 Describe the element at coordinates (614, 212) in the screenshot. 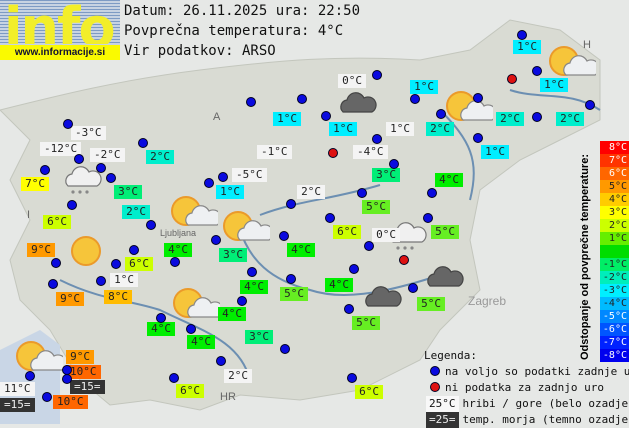

I see `scale-step: 3°C` at that location.